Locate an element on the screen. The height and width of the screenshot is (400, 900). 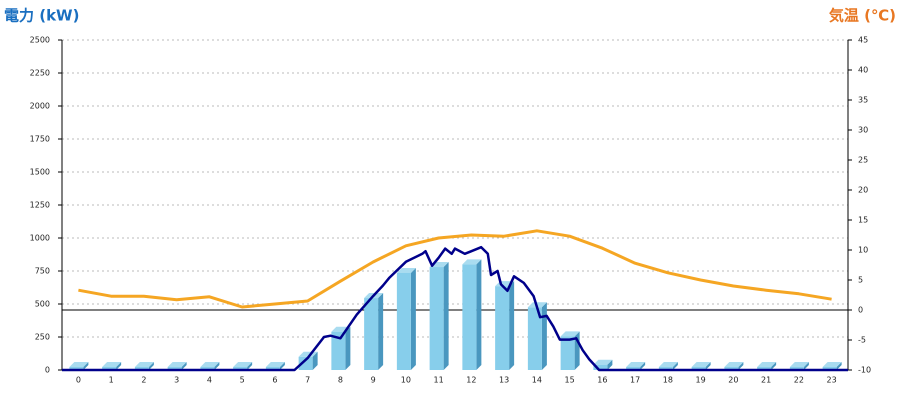
x-tick-label: 6 is located at coordinates (274, 380).